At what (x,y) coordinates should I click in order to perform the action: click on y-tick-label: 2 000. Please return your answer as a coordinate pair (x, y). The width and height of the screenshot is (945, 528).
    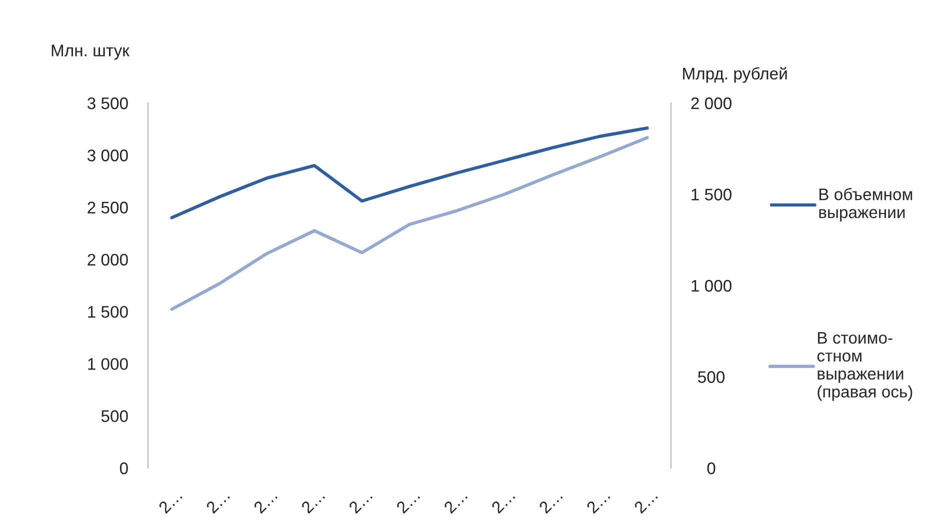
    Looking at the image, I should click on (108, 260).